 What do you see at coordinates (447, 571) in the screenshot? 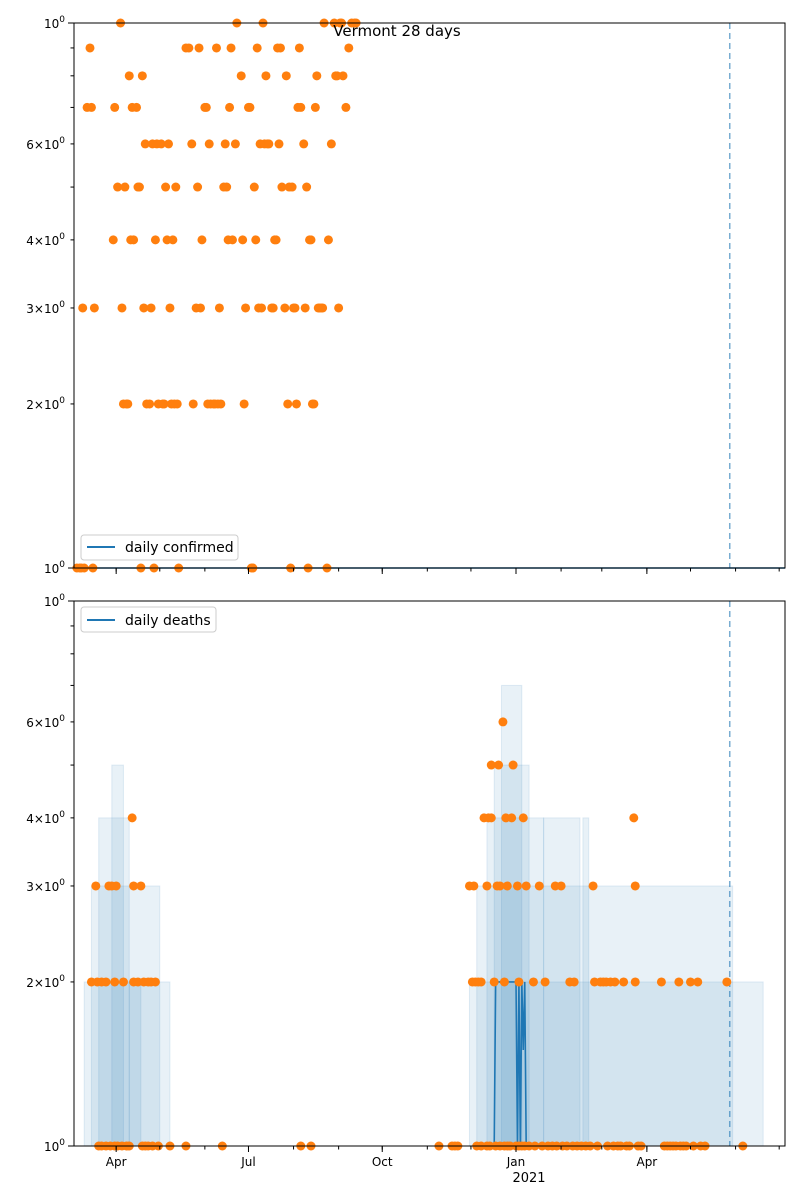
I see `top-x-axis` at bounding box center [447, 571].